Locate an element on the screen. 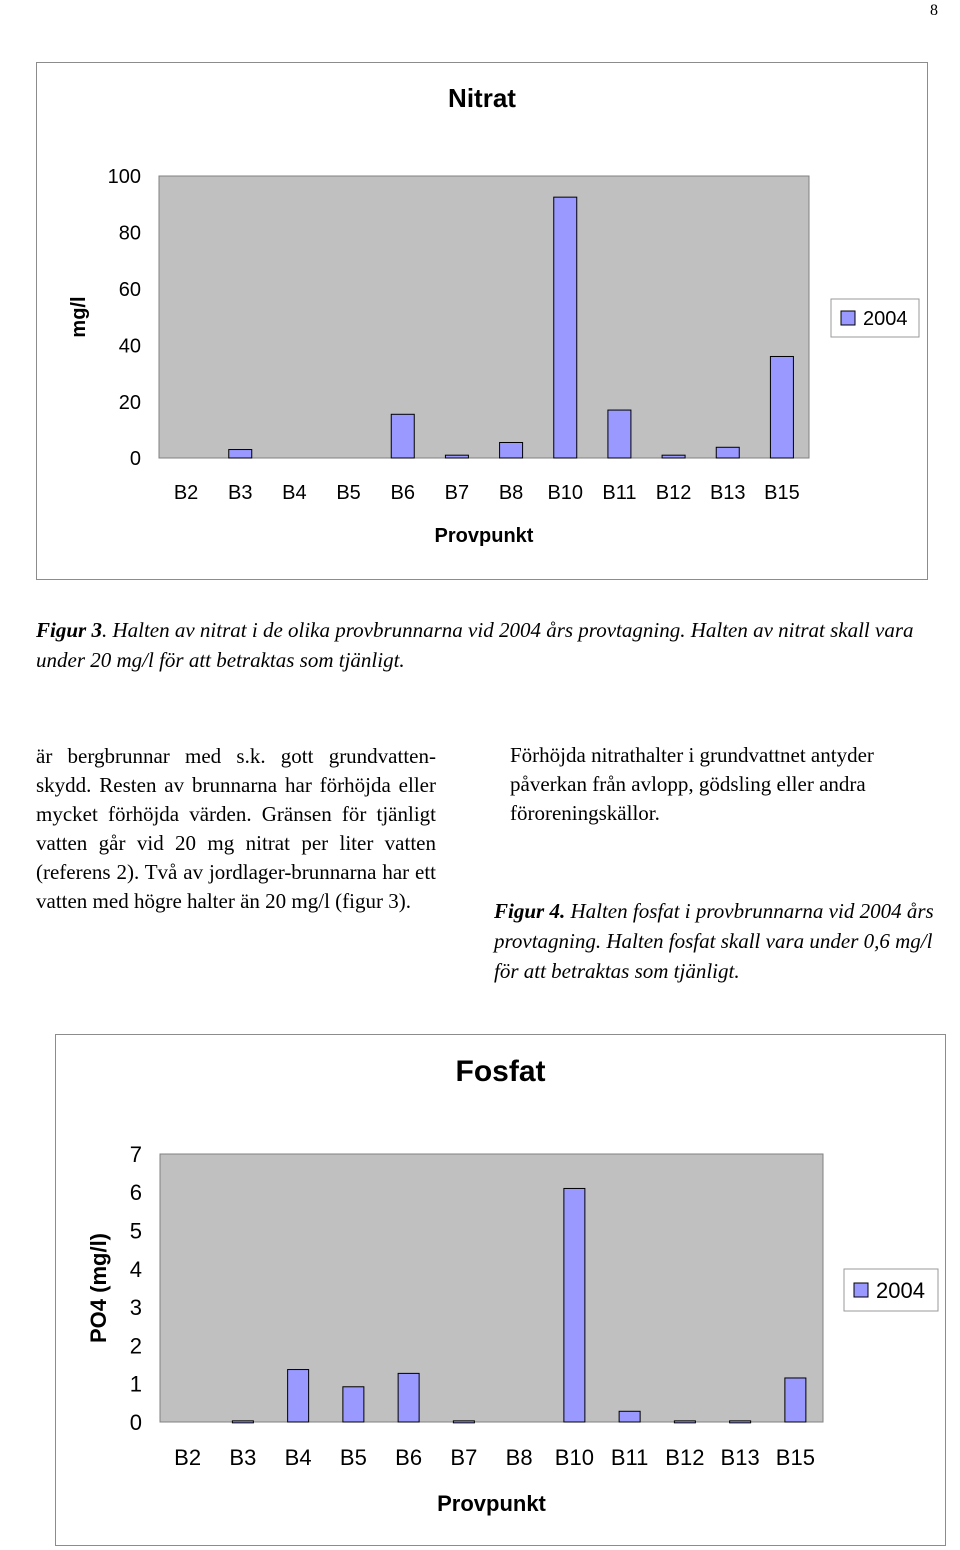 The image size is (960, 1550). fosfat-bar-b12 is located at coordinates (684, 1422).